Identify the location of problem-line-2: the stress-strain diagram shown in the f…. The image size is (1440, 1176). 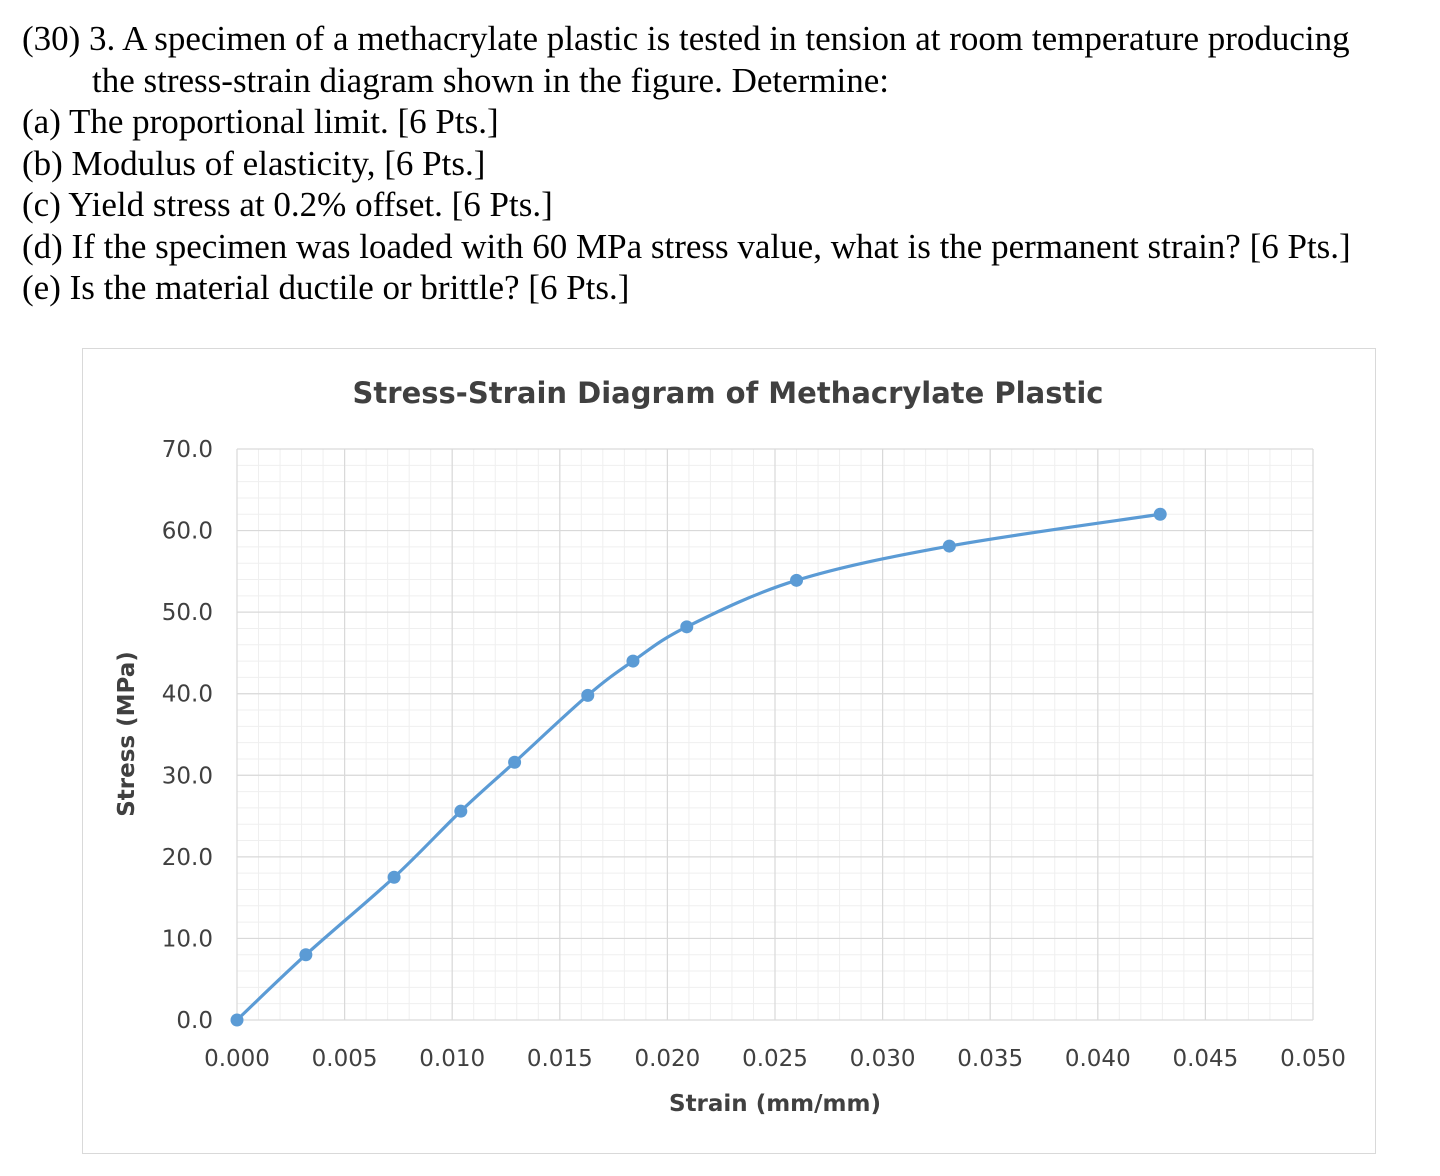
(491, 80).